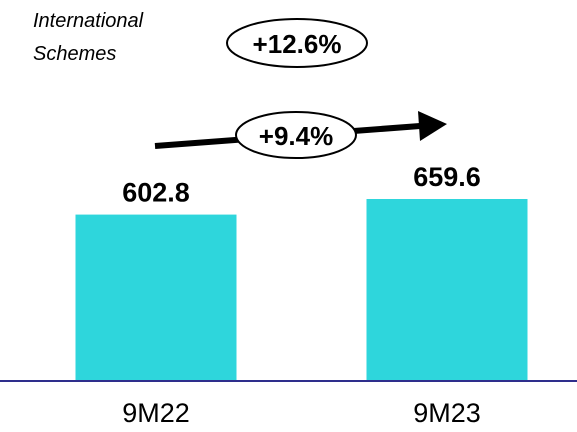 This screenshot has width=577, height=432. Describe the element at coordinates (156, 413) in the screenshot. I see `category-label-9m22: 9M22` at that location.